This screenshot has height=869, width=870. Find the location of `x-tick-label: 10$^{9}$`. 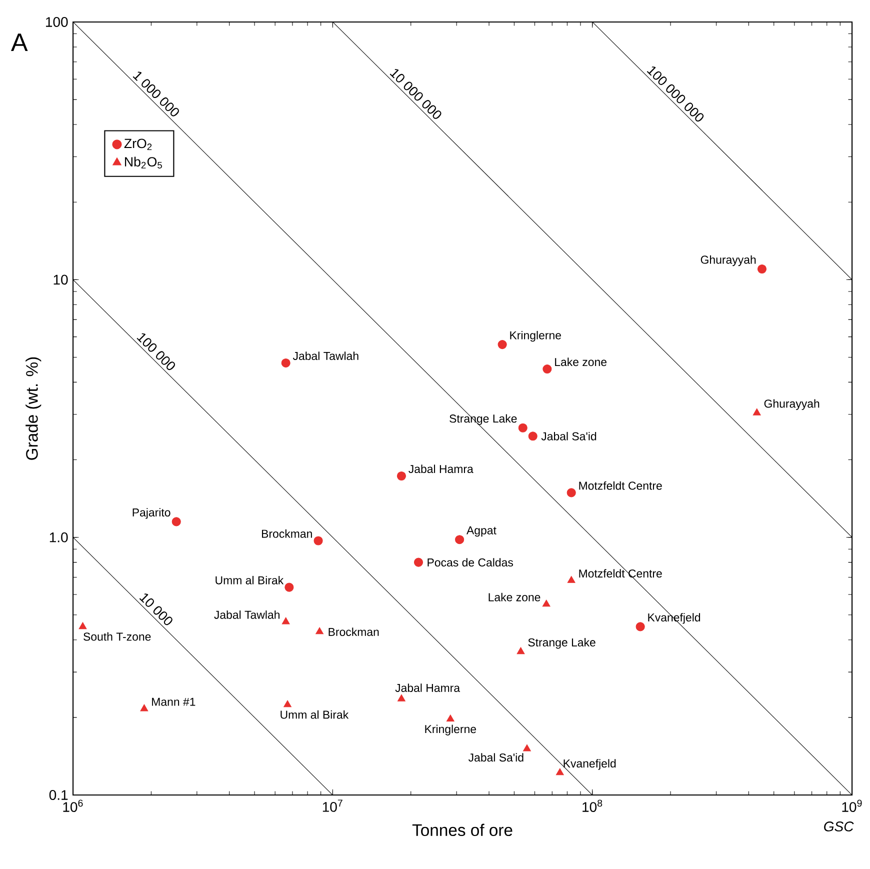

x-tick-label: 10$^{9}$ is located at coordinates (852, 806).